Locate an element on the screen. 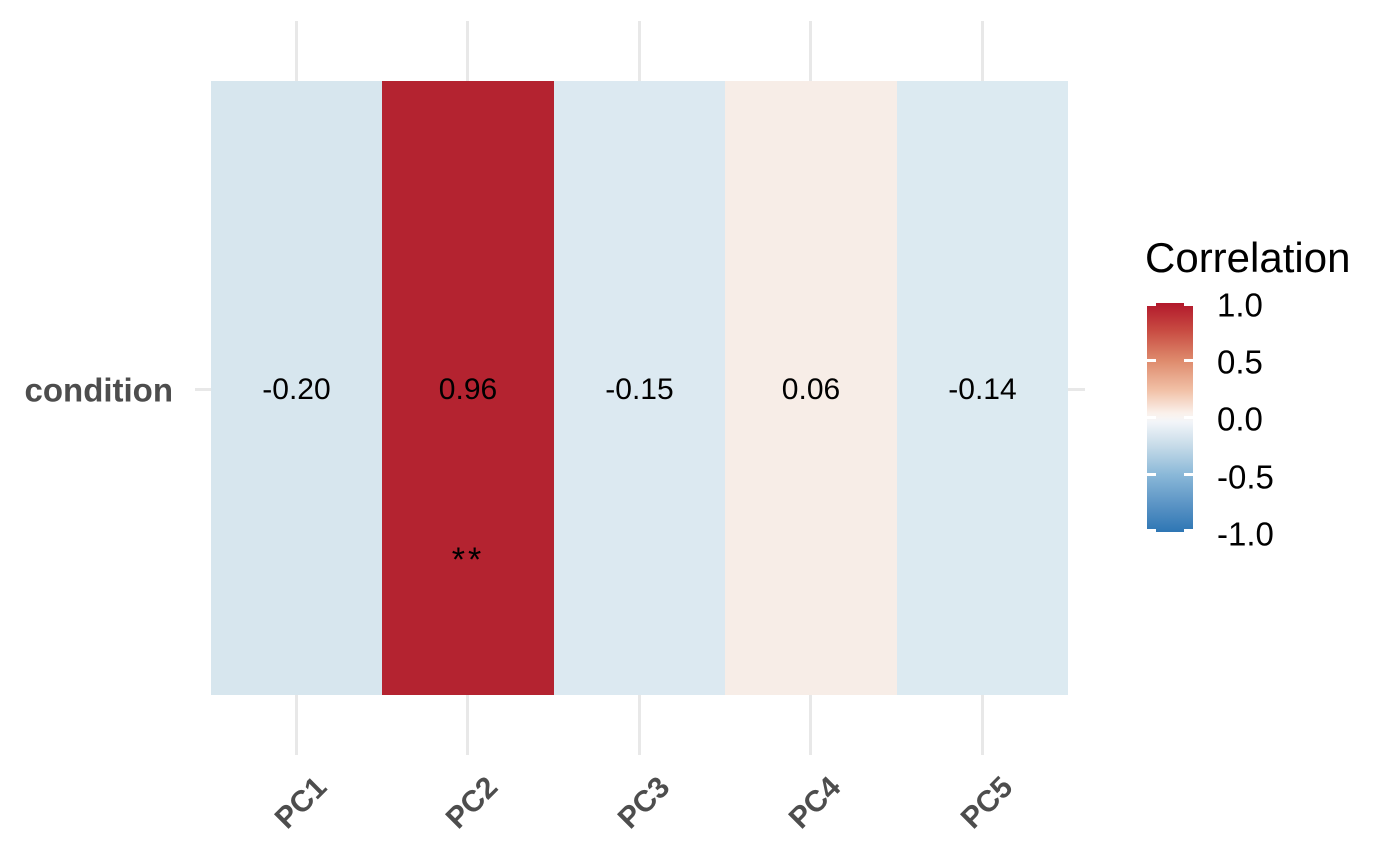 The height and width of the screenshot is (866, 1400). legend-tick-label-0.5: 0.5 is located at coordinates (1240, 362).